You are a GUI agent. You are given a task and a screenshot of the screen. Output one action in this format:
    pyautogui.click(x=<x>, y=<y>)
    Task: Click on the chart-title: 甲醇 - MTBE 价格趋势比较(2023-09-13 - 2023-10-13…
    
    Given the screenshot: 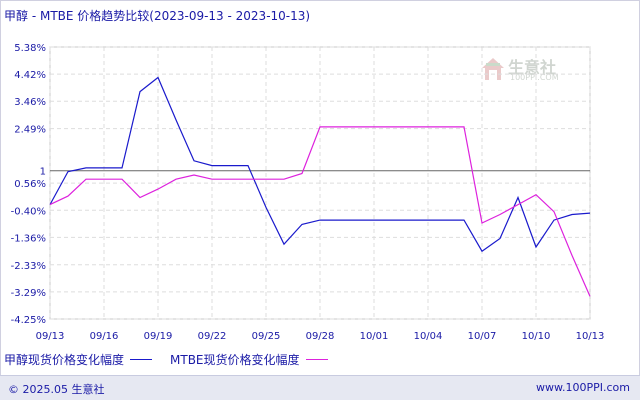 What is the action you would take?
    pyautogui.click(x=157, y=16)
    